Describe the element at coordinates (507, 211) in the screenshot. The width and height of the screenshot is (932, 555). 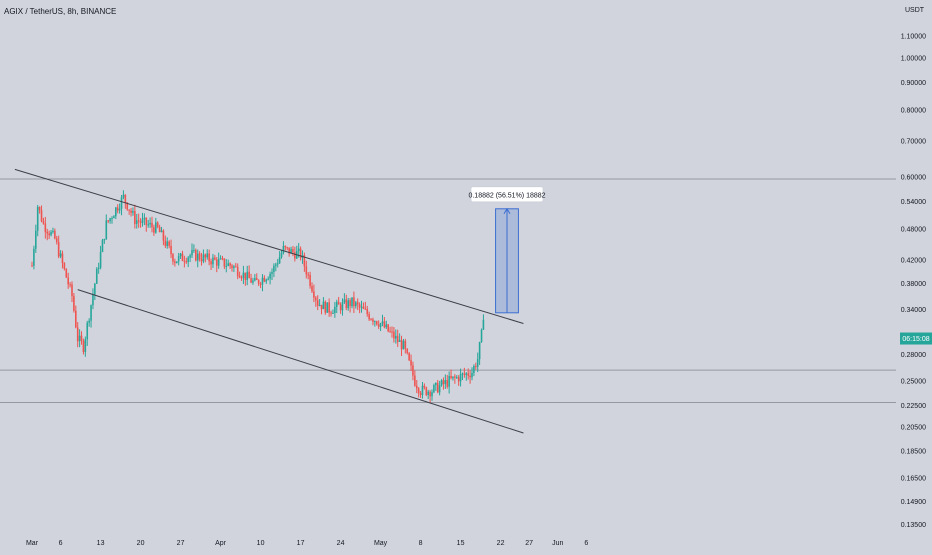
I see `measure-arrowhead` at that location.